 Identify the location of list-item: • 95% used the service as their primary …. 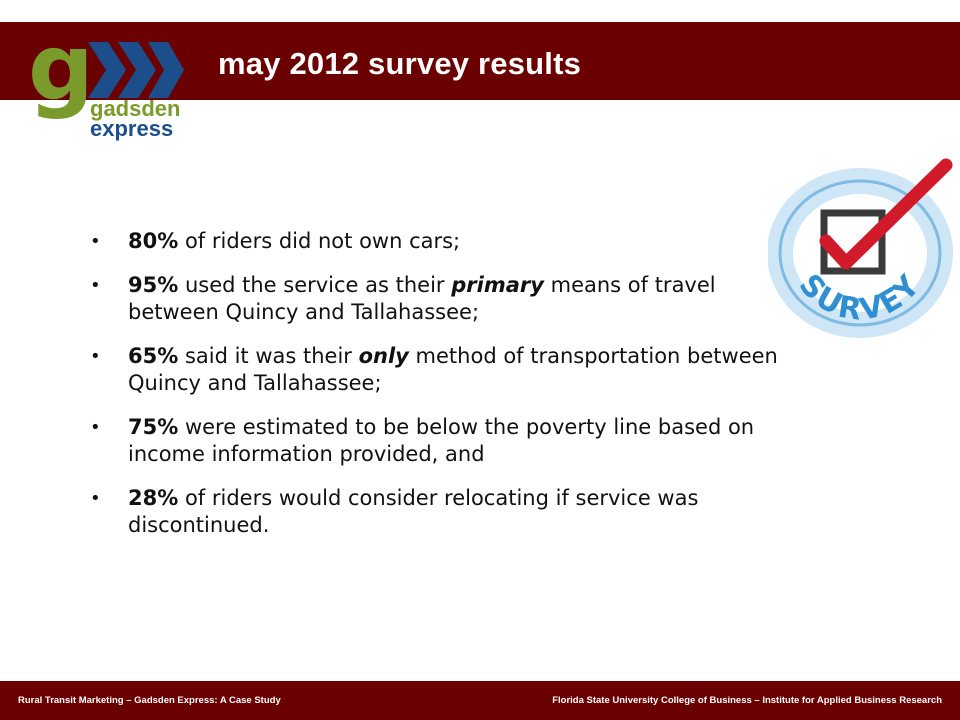
(433, 299).